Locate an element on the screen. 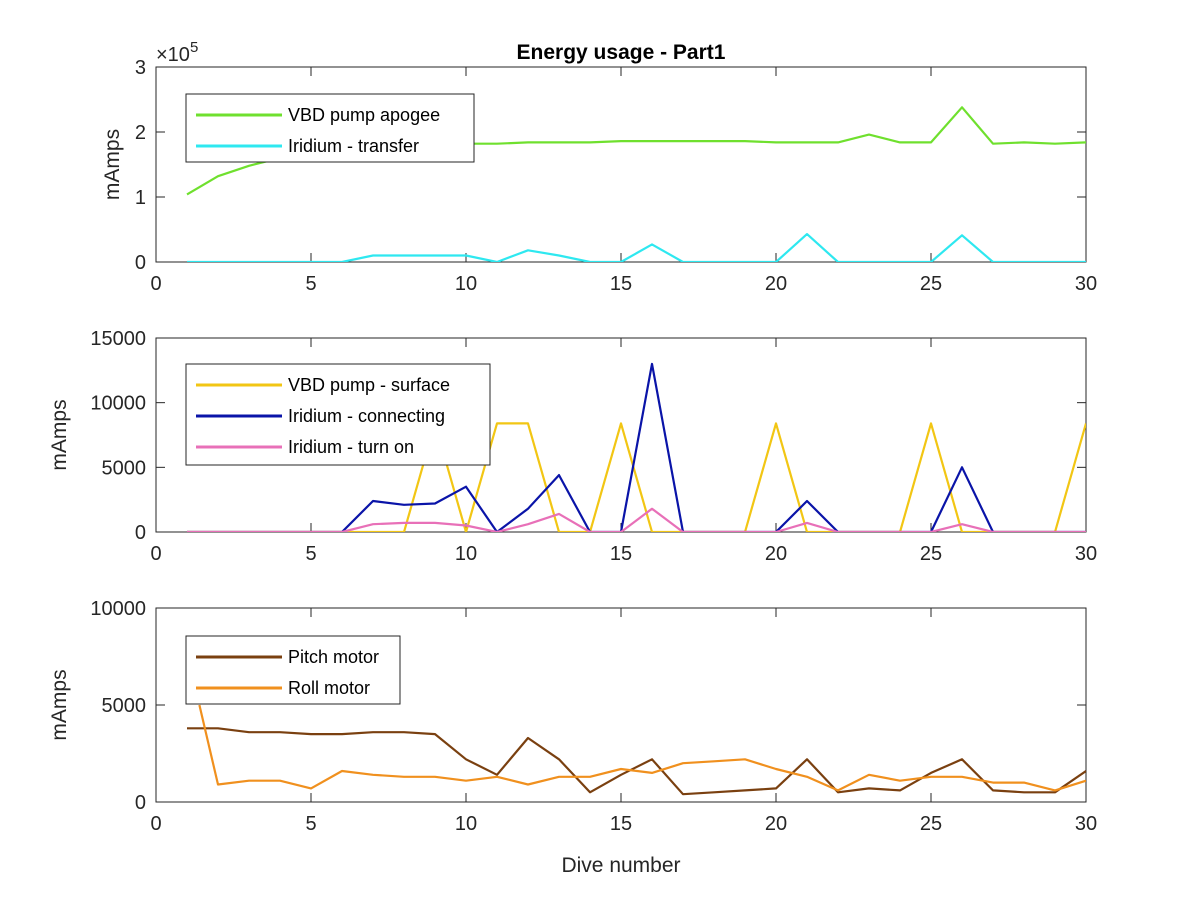 Image resolution: width=1200 pixels, height=905 pixels. y-tick-label: 3 is located at coordinates (140, 68).